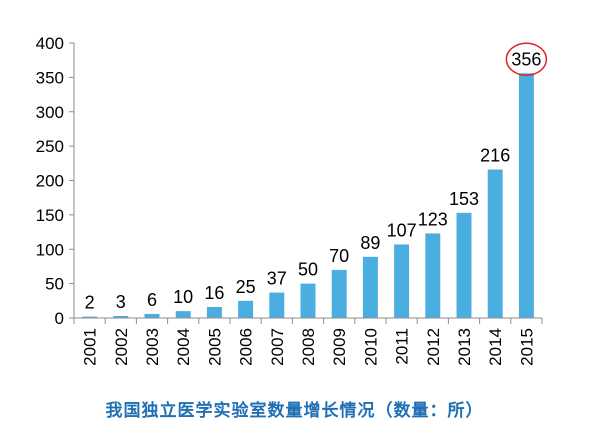 The height and width of the screenshot is (433, 589). Describe the element at coordinates (50, 181) in the screenshot. I see `y-tick-label: 200` at that location.